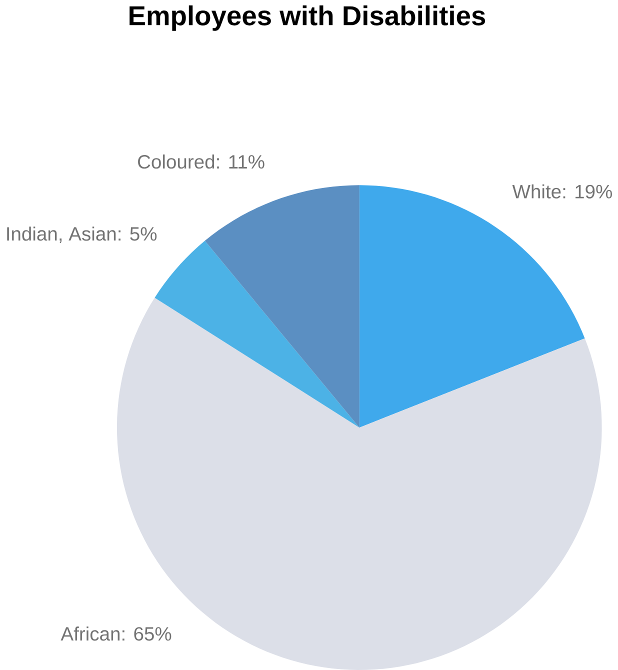  I want to click on slice-label: Coloured: 11%, so click(201, 161).